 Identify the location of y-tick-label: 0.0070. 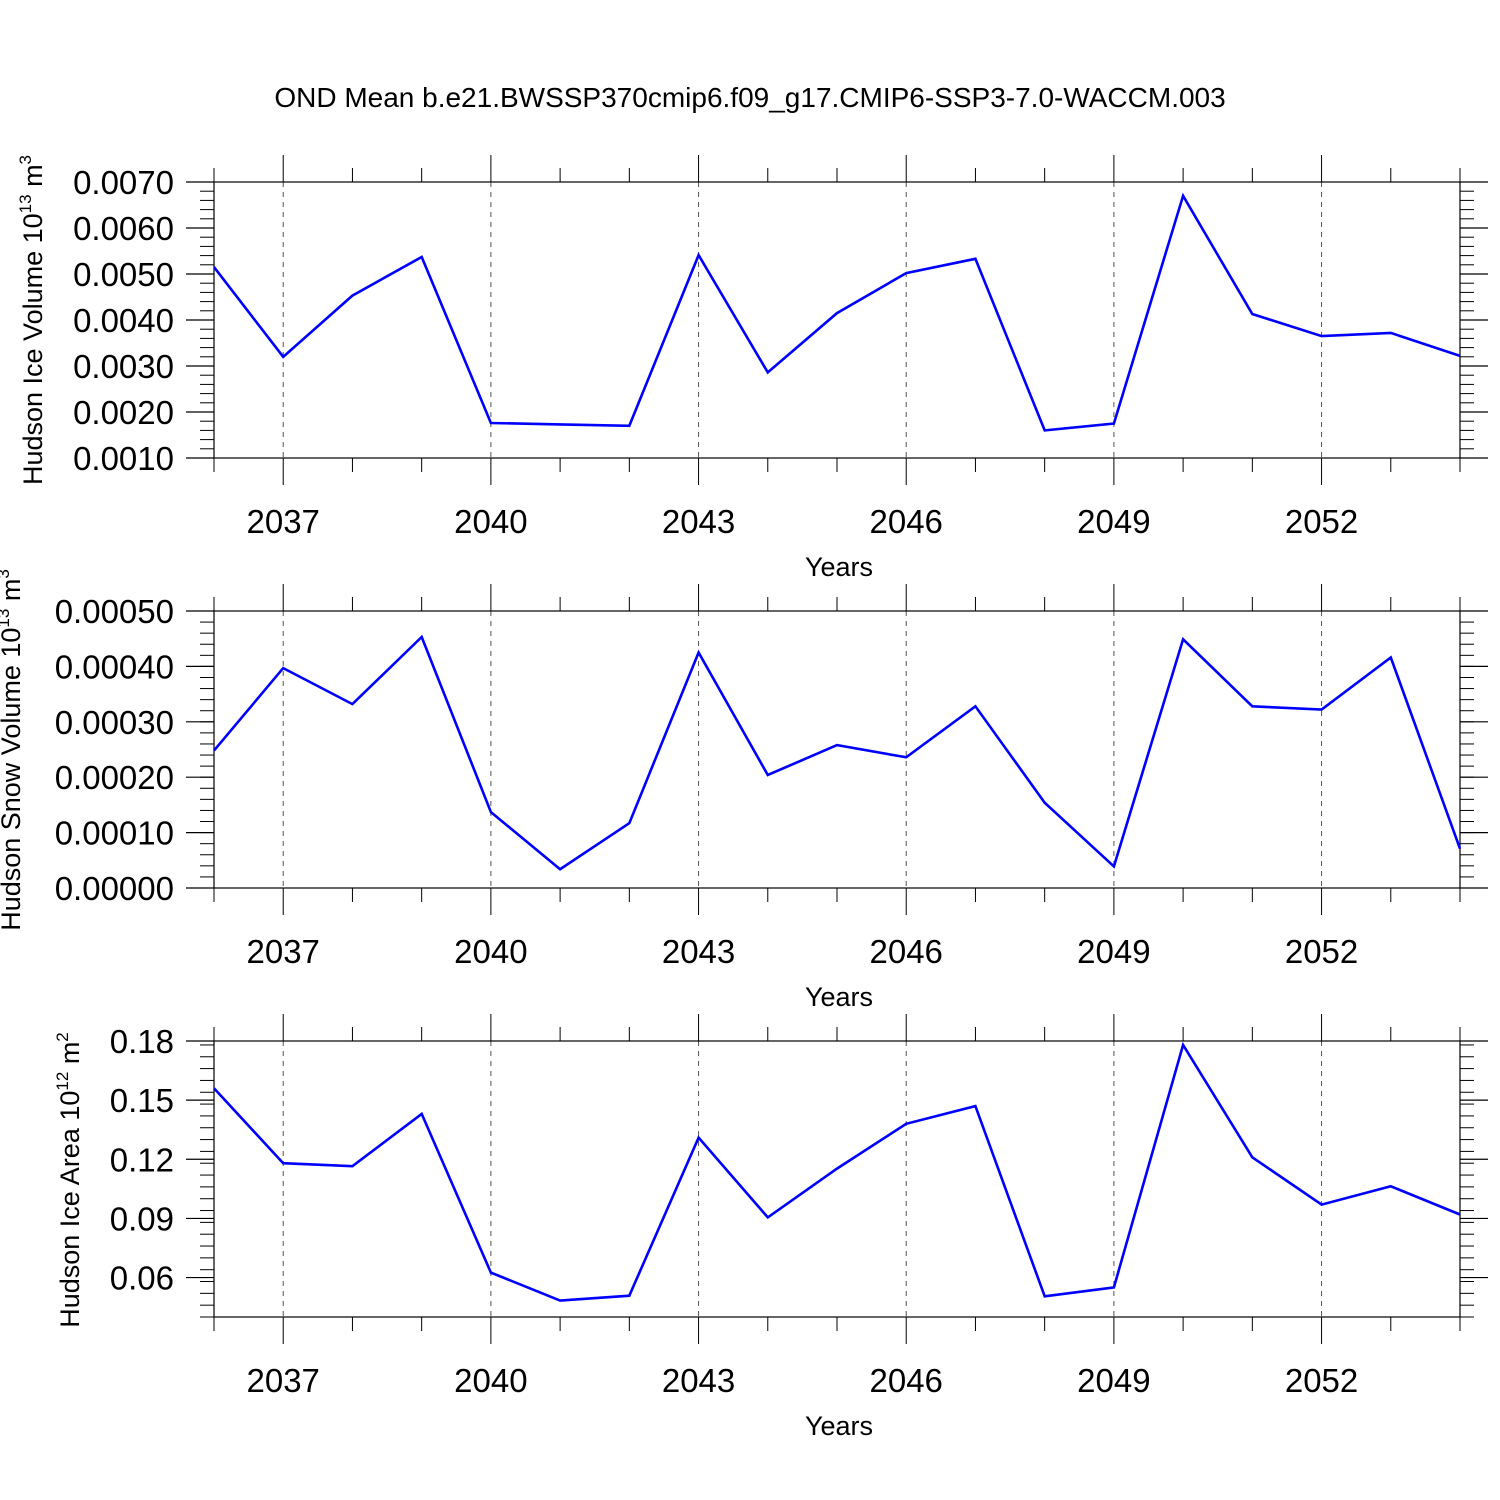
(123, 182).